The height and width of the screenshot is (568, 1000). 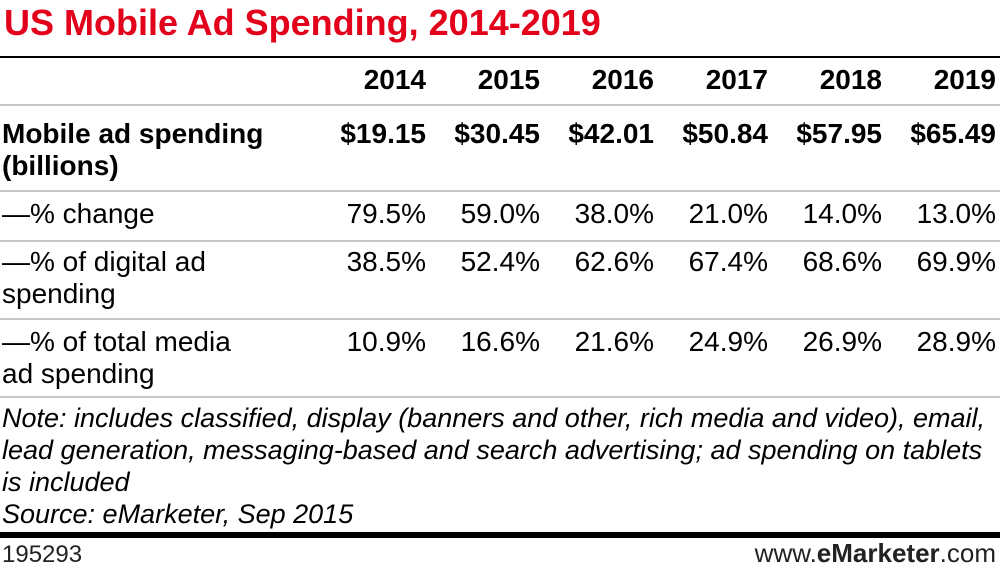 I want to click on row-label: —% of total media ad spending, so click(x=116, y=357).